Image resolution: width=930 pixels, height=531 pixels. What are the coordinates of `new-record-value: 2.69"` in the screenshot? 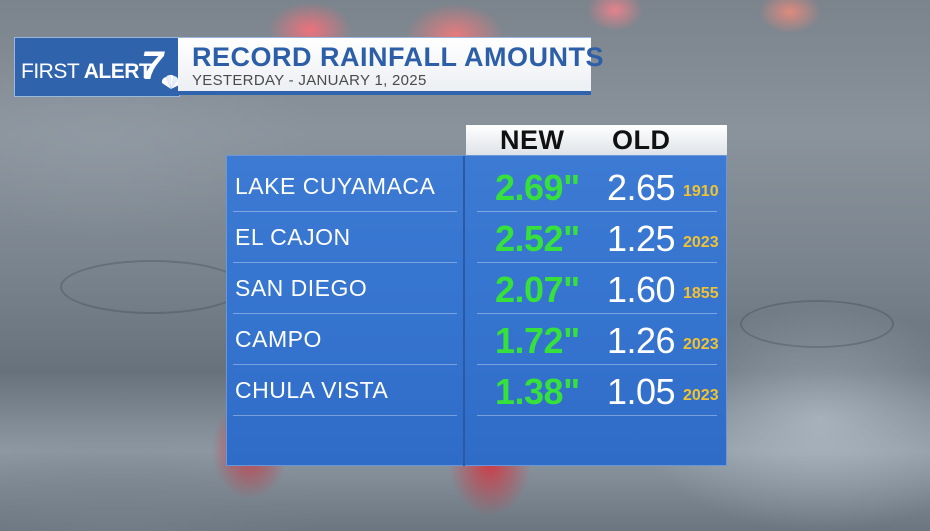 It's located at (537, 187).